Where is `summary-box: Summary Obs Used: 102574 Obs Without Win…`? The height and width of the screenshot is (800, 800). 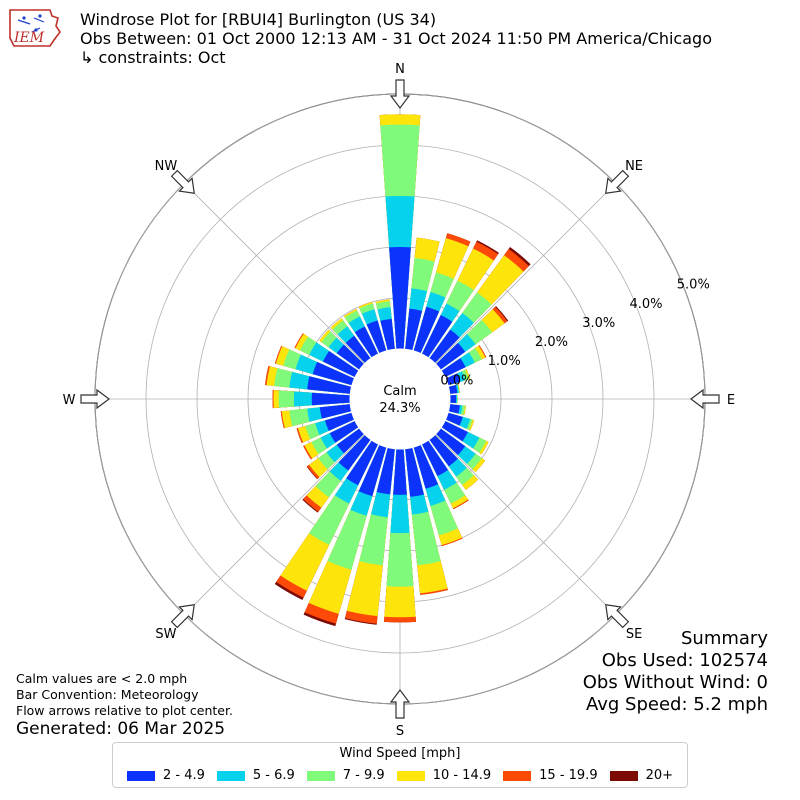 summary-box: Summary Obs Used: 102574 Obs Without Win… is located at coordinates (675, 672).